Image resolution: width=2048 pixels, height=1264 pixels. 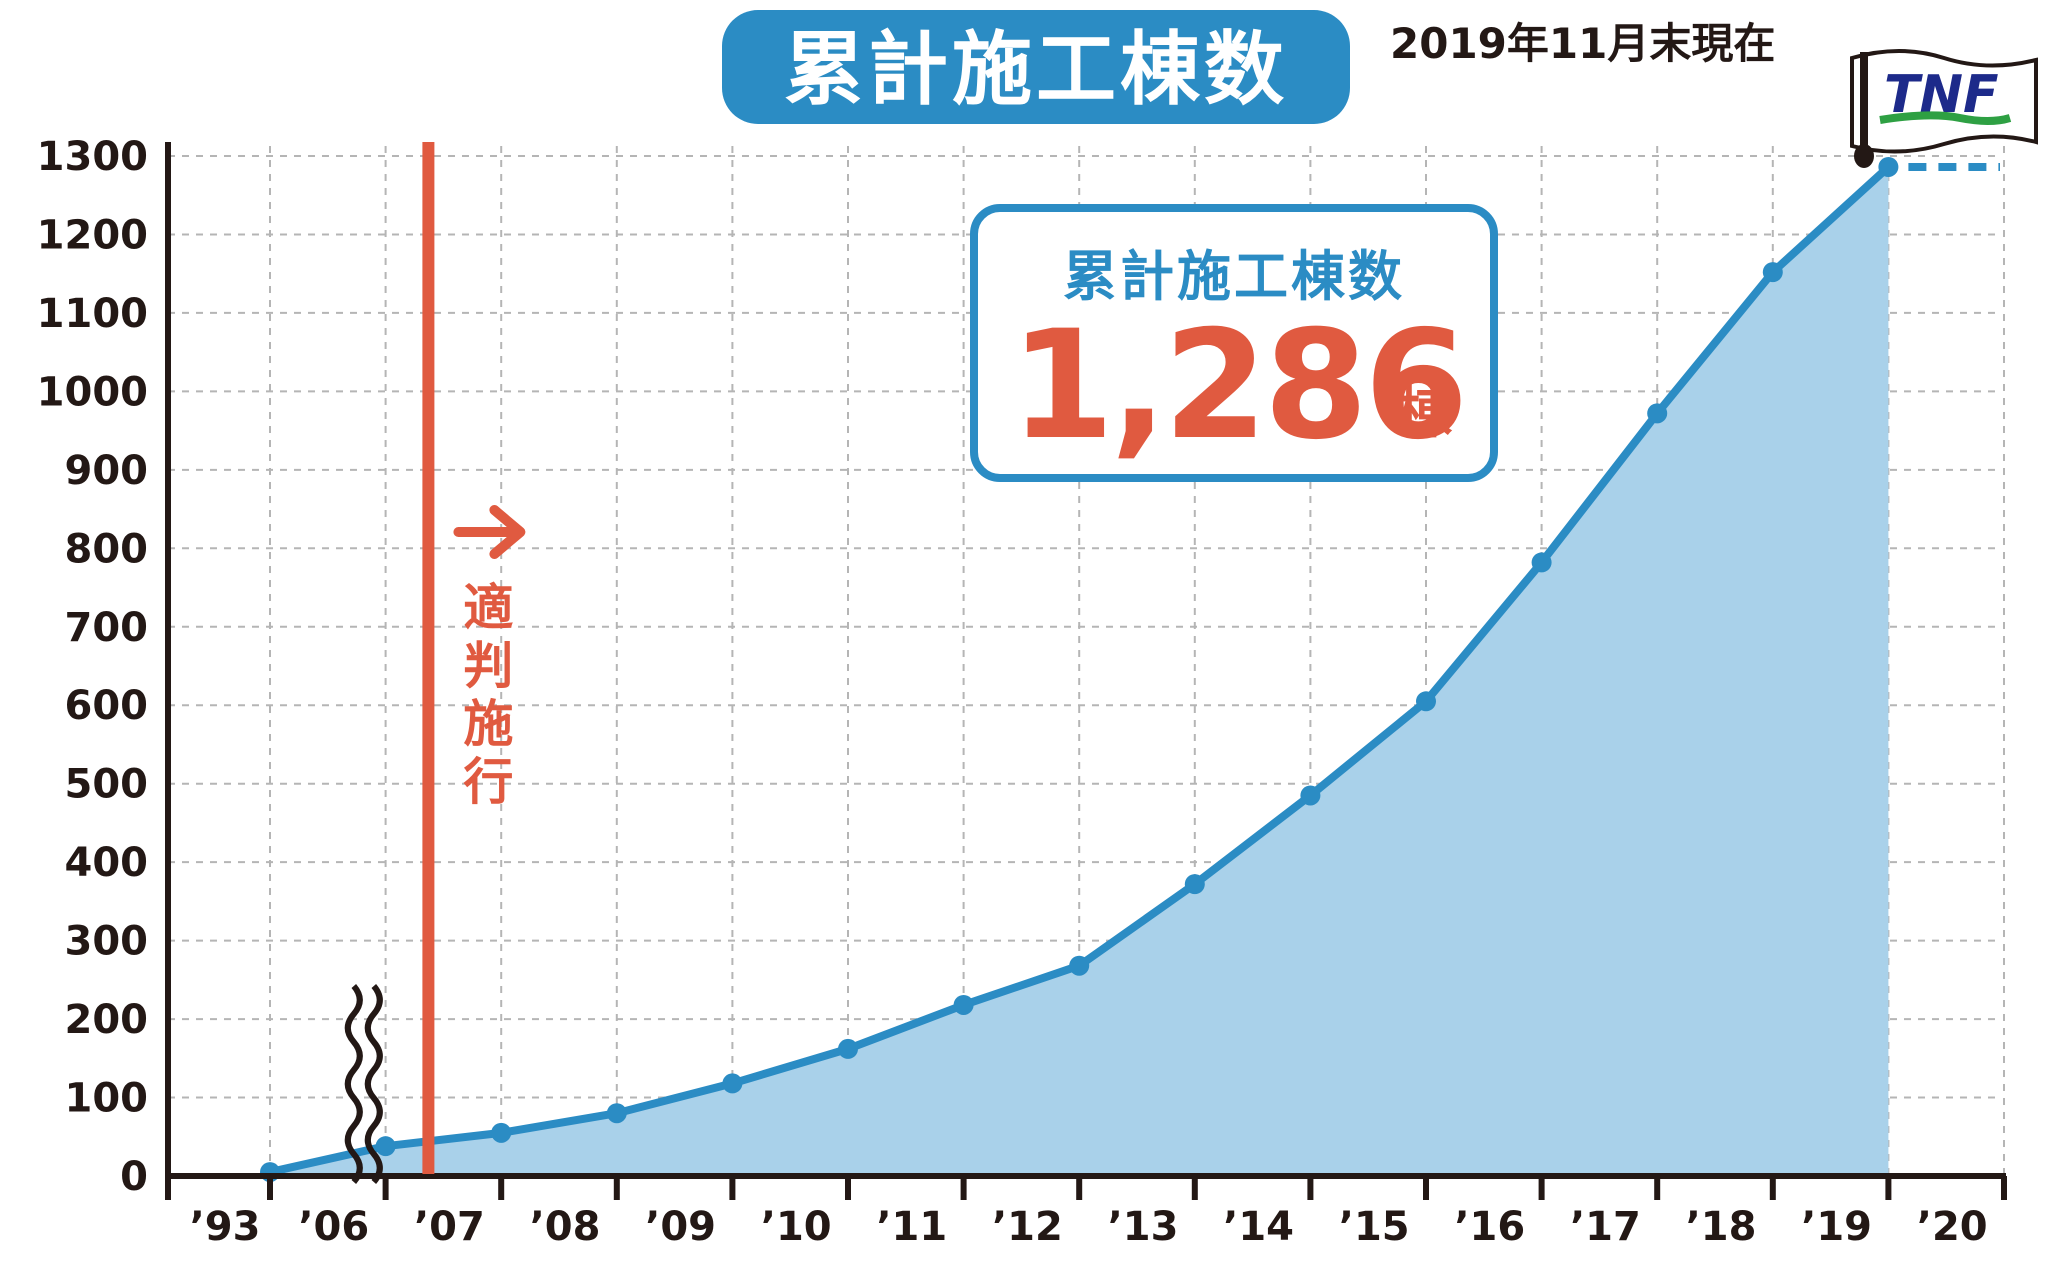 I want to click on y-tick-label: 200, so click(x=107, y=1020).